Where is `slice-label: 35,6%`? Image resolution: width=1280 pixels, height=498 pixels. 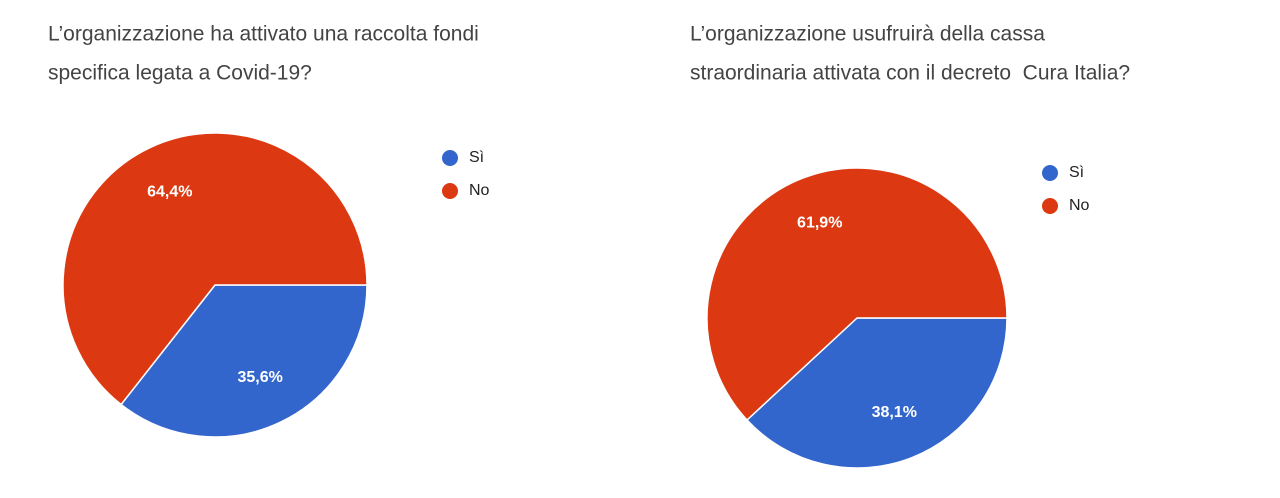
slice-label: 35,6% is located at coordinates (259, 377).